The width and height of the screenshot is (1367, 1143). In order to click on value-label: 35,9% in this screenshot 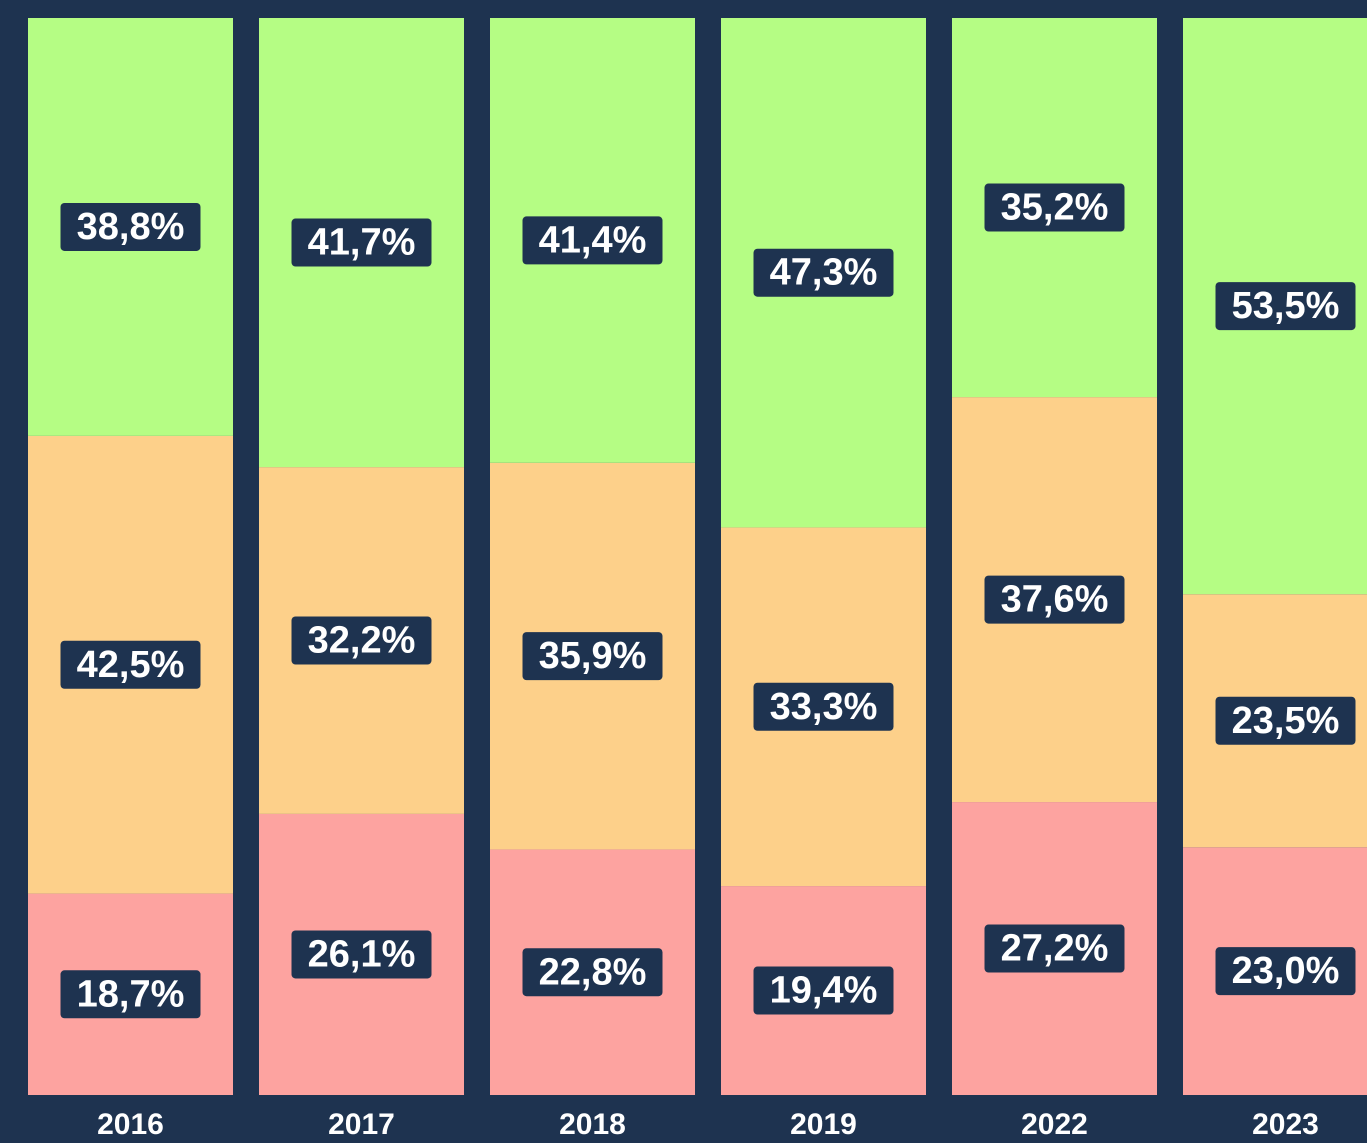, I will do `click(593, 656)`.